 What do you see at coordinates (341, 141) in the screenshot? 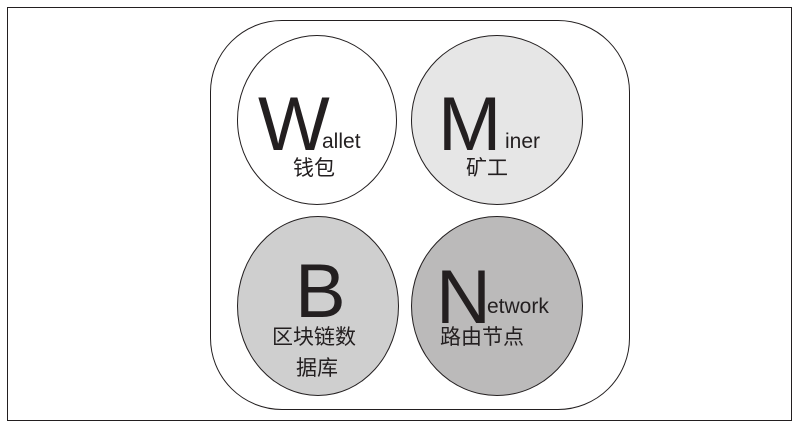
I see `wallet-rest: allet` at bounding box center [341, 141].